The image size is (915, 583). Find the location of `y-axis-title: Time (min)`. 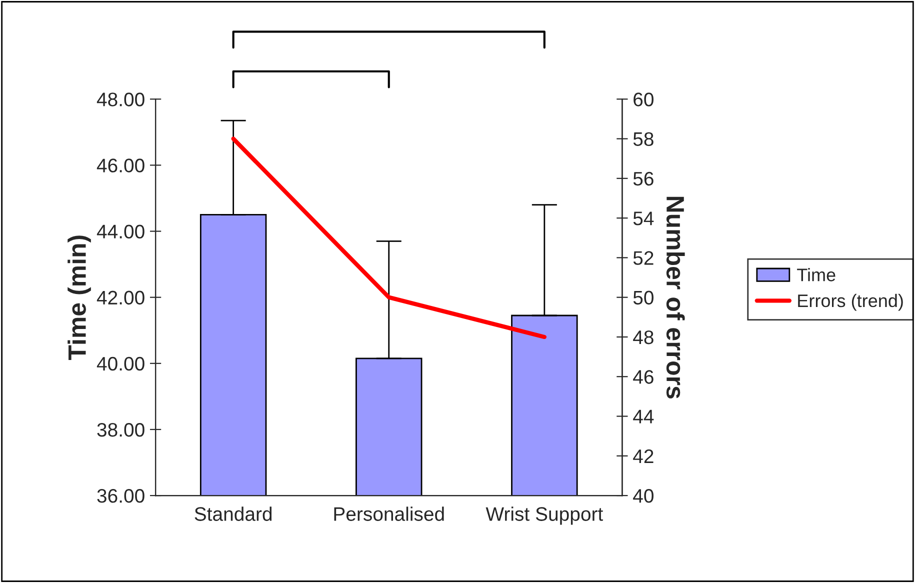

y-axis-title: Time (min) is located at coordinates (79, 298).